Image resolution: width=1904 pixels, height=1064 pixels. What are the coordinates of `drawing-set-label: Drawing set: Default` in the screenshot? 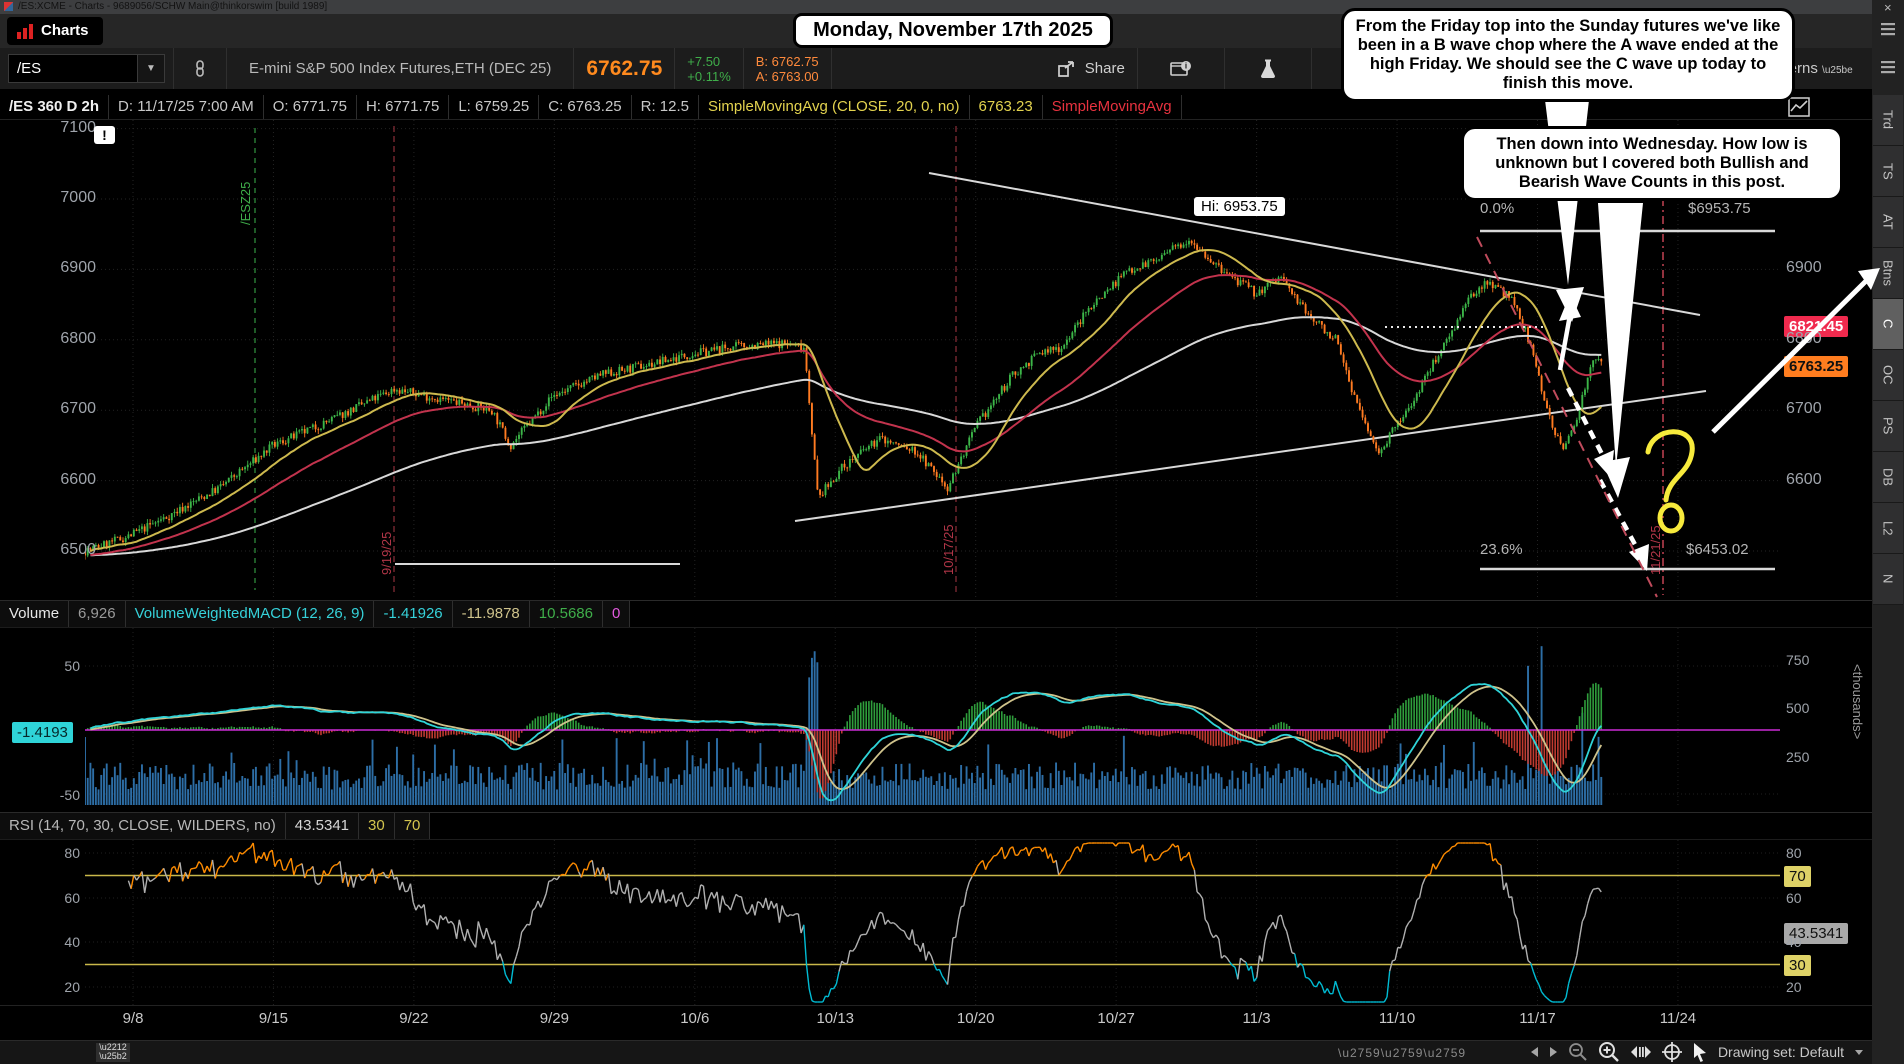 It's located at (1780, 1052).